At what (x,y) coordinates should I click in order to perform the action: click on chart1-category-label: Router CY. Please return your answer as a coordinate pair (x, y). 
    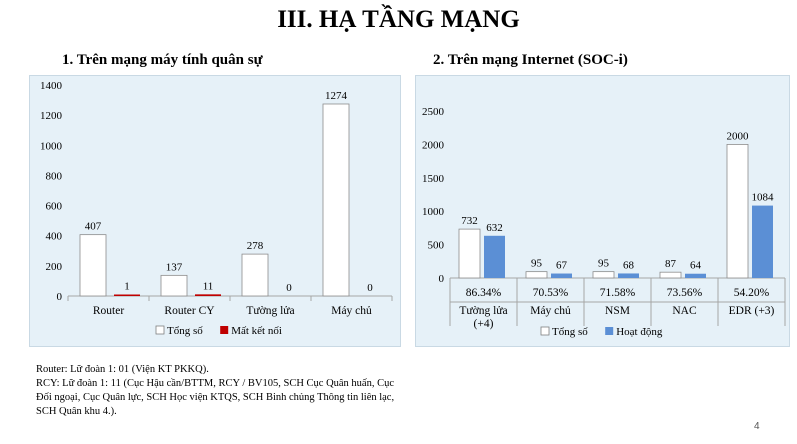
    Looking at the image, I should click on (189, 311).